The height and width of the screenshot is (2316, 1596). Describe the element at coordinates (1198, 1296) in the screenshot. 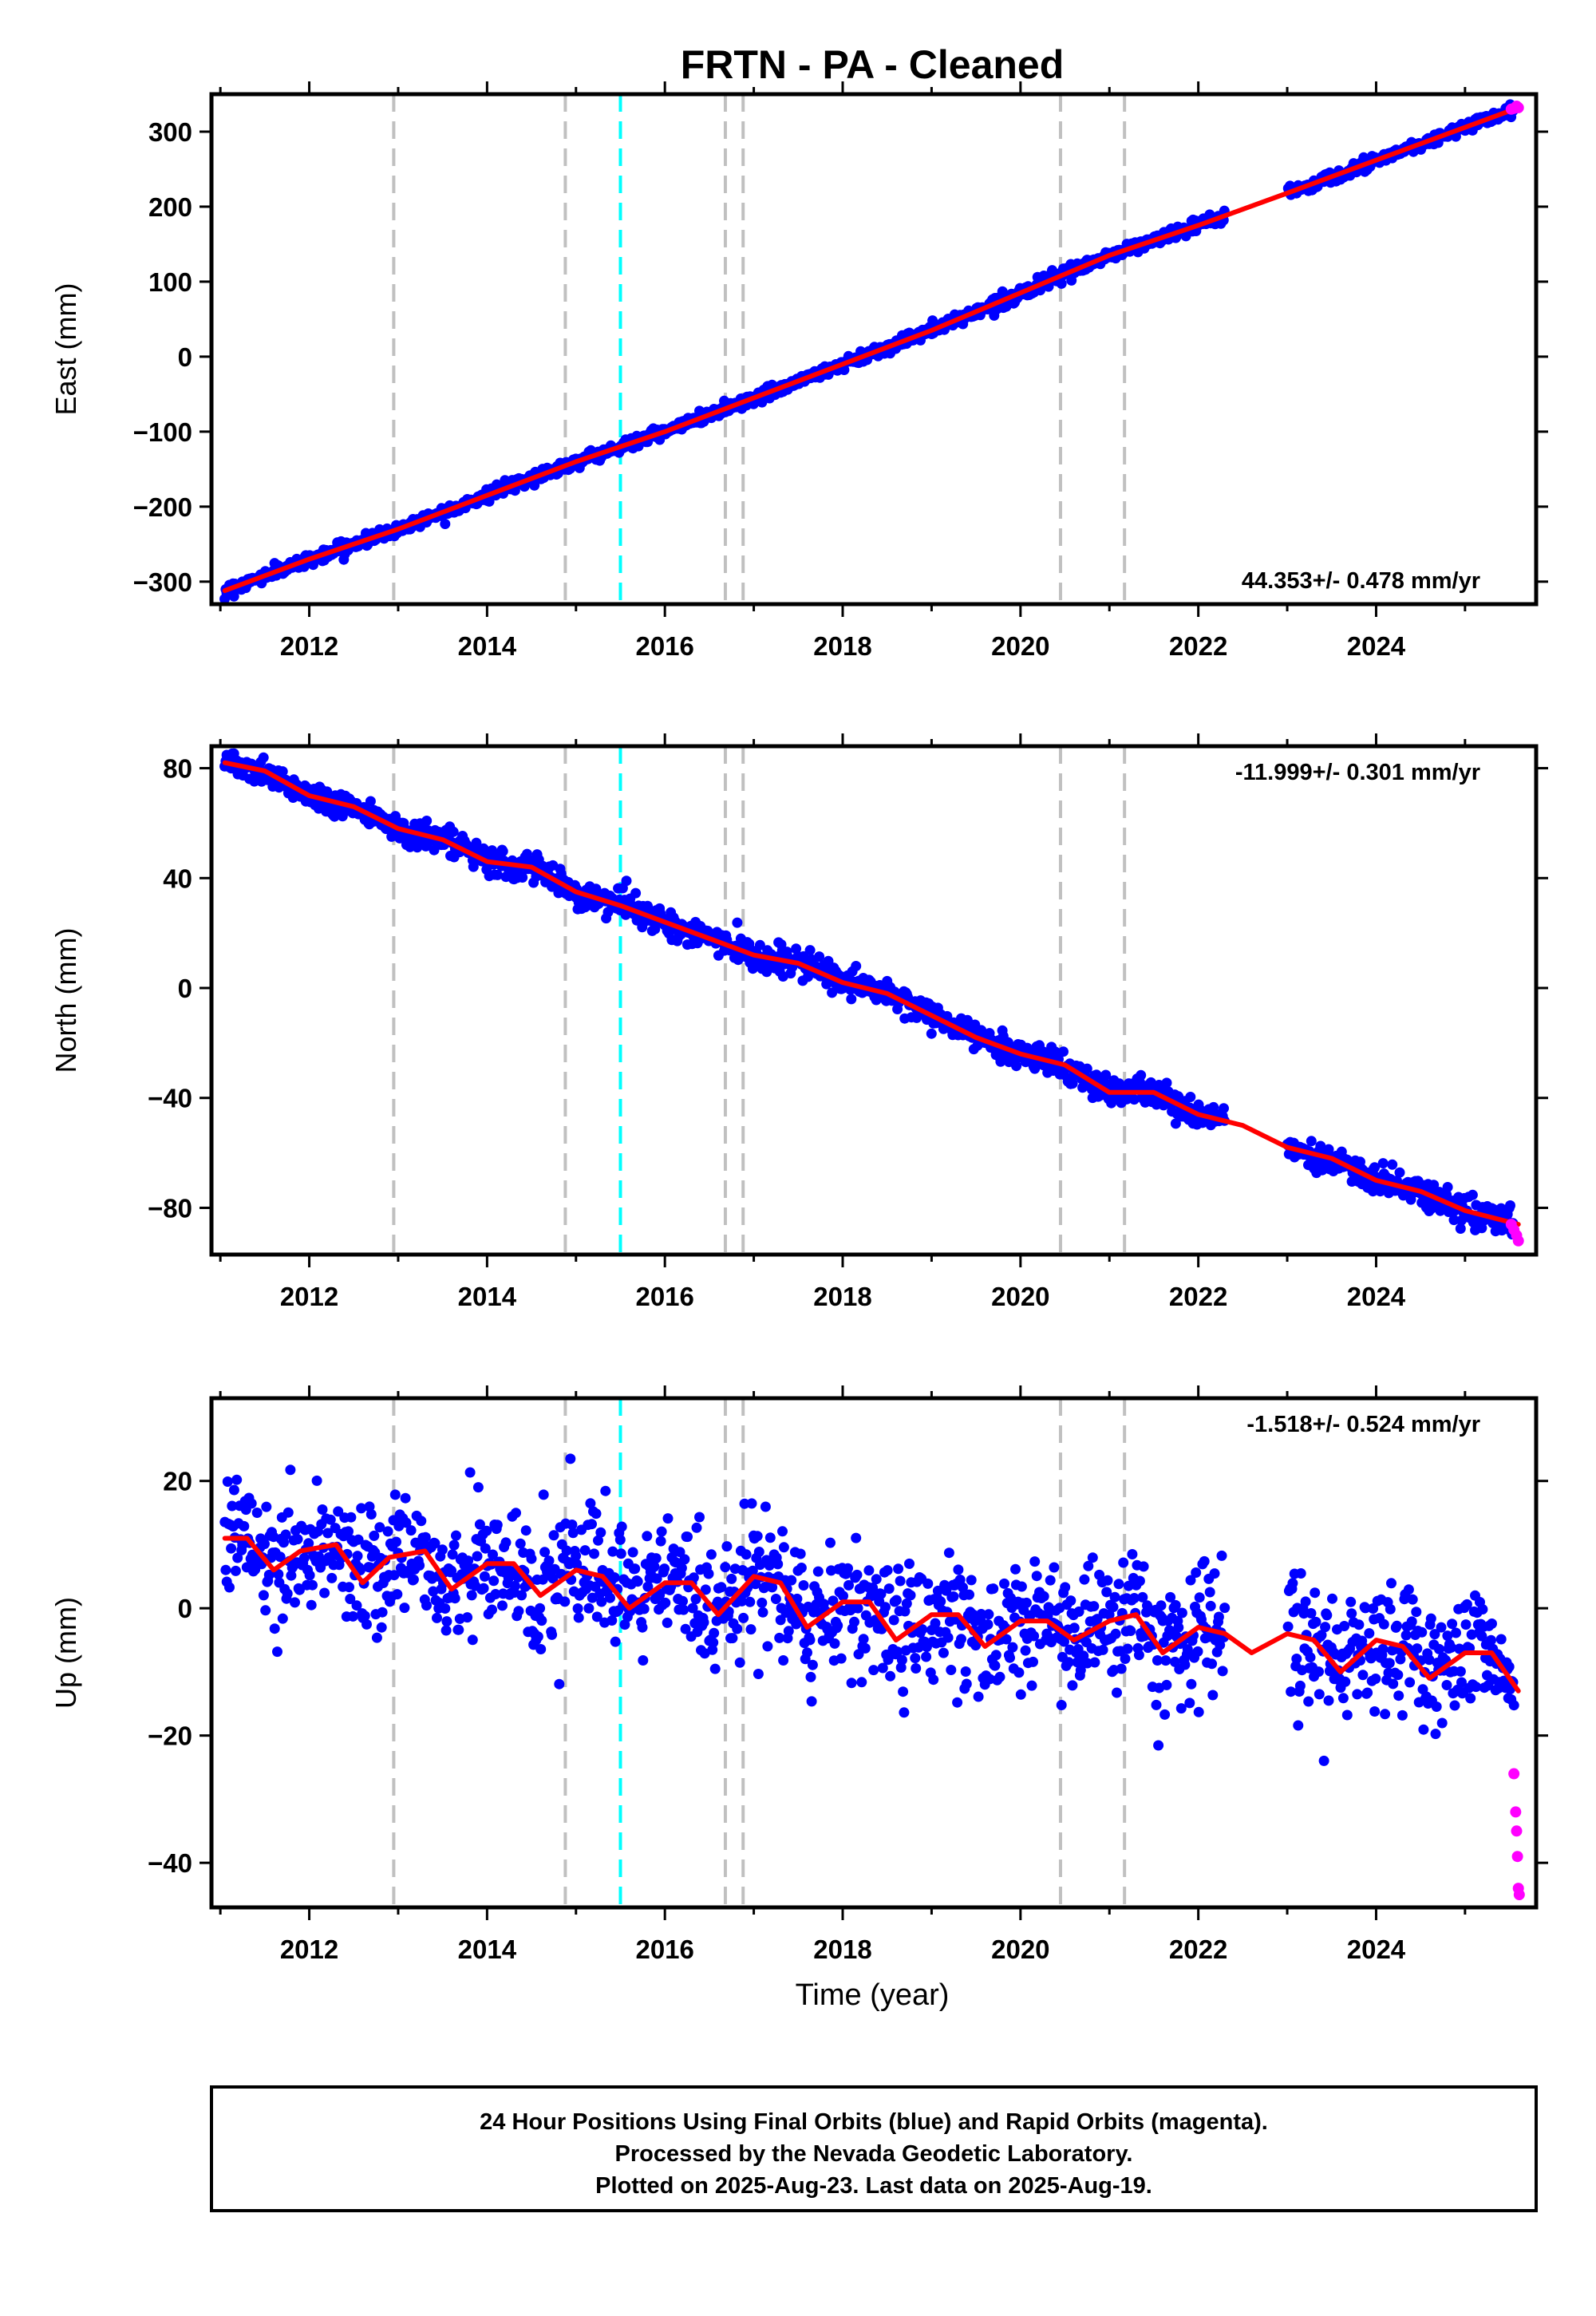

I see `x-tick-label: 2022` at that location.